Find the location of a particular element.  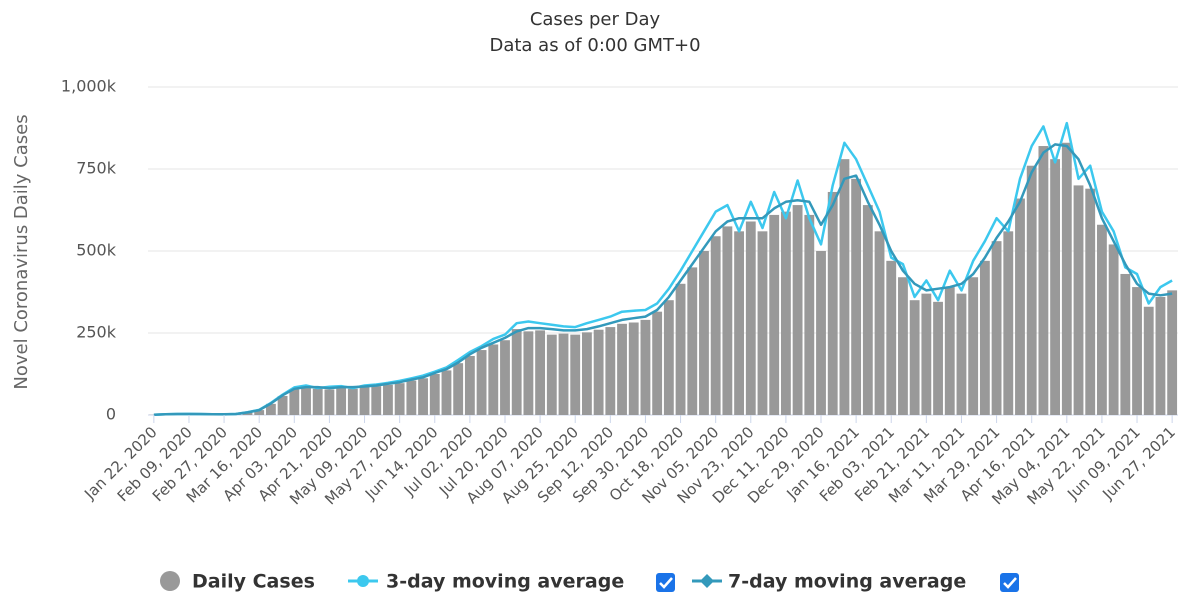

legend-item: 7-day moving average is located at coordinates (829, 582).